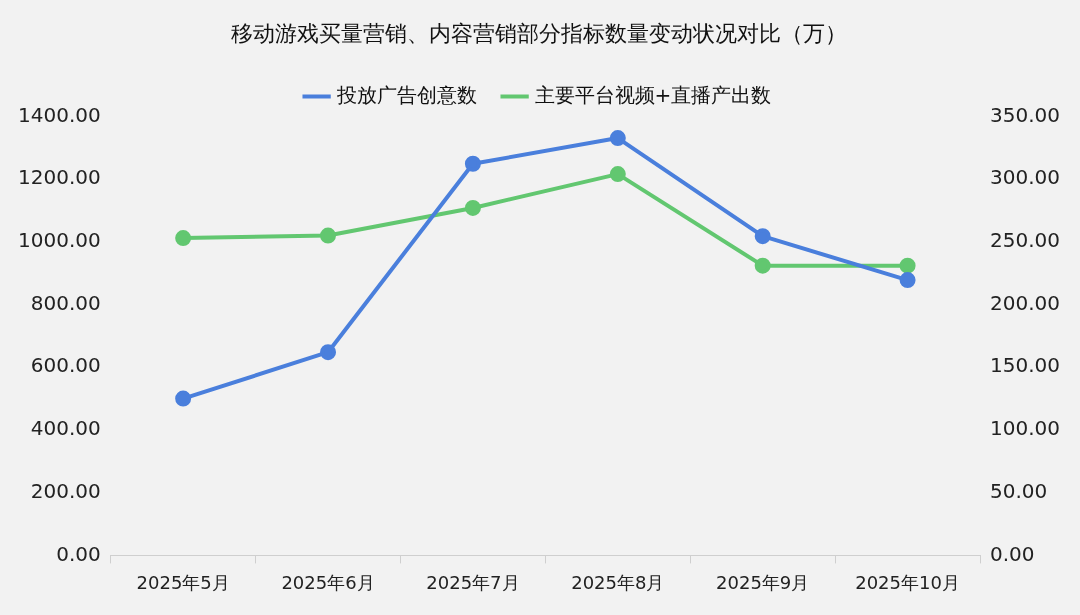 This screenshot has height=615, width=1080. What do you see at coordinates (59, 114) in the screenshot?
I see `y-tick-label: 1400.00` at bounding box center [59, 114].